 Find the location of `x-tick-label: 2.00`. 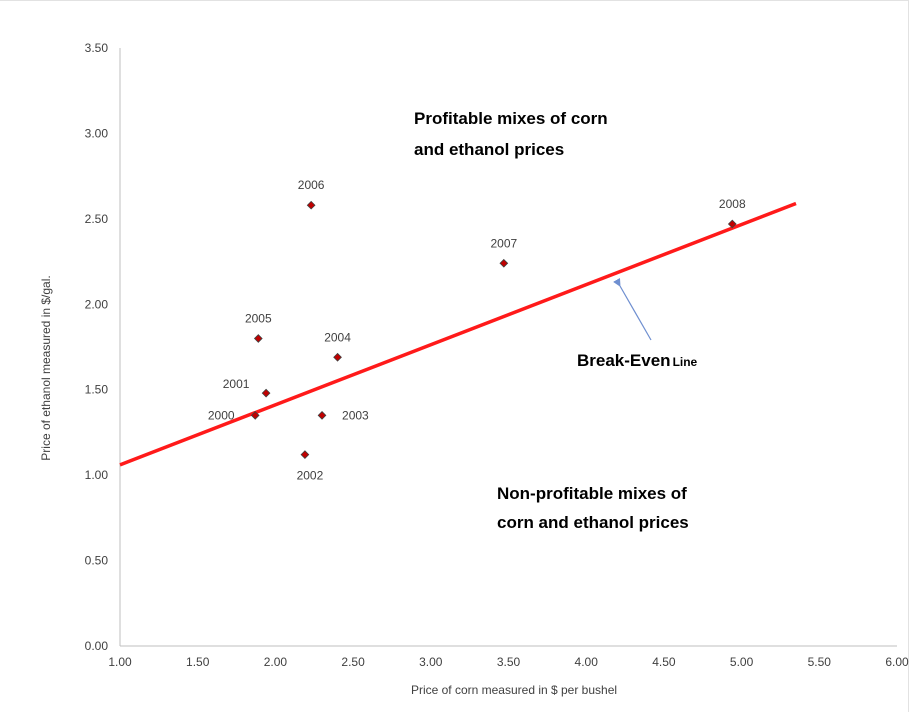

x-tick-label: 2.00 is located at coordinates (276, 662).